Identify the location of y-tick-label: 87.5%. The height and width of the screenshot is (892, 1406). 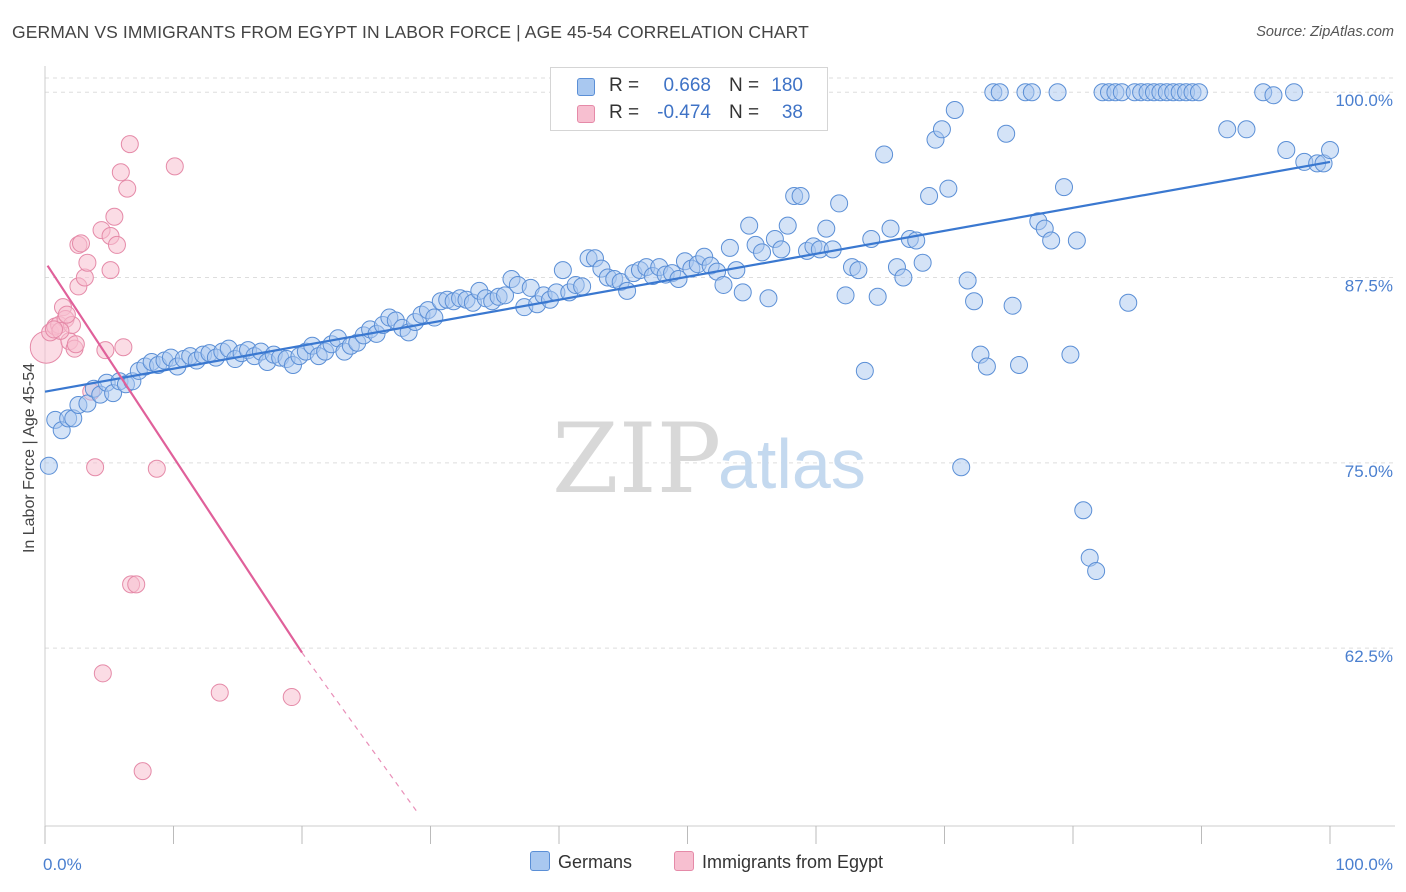
(1369, 286).